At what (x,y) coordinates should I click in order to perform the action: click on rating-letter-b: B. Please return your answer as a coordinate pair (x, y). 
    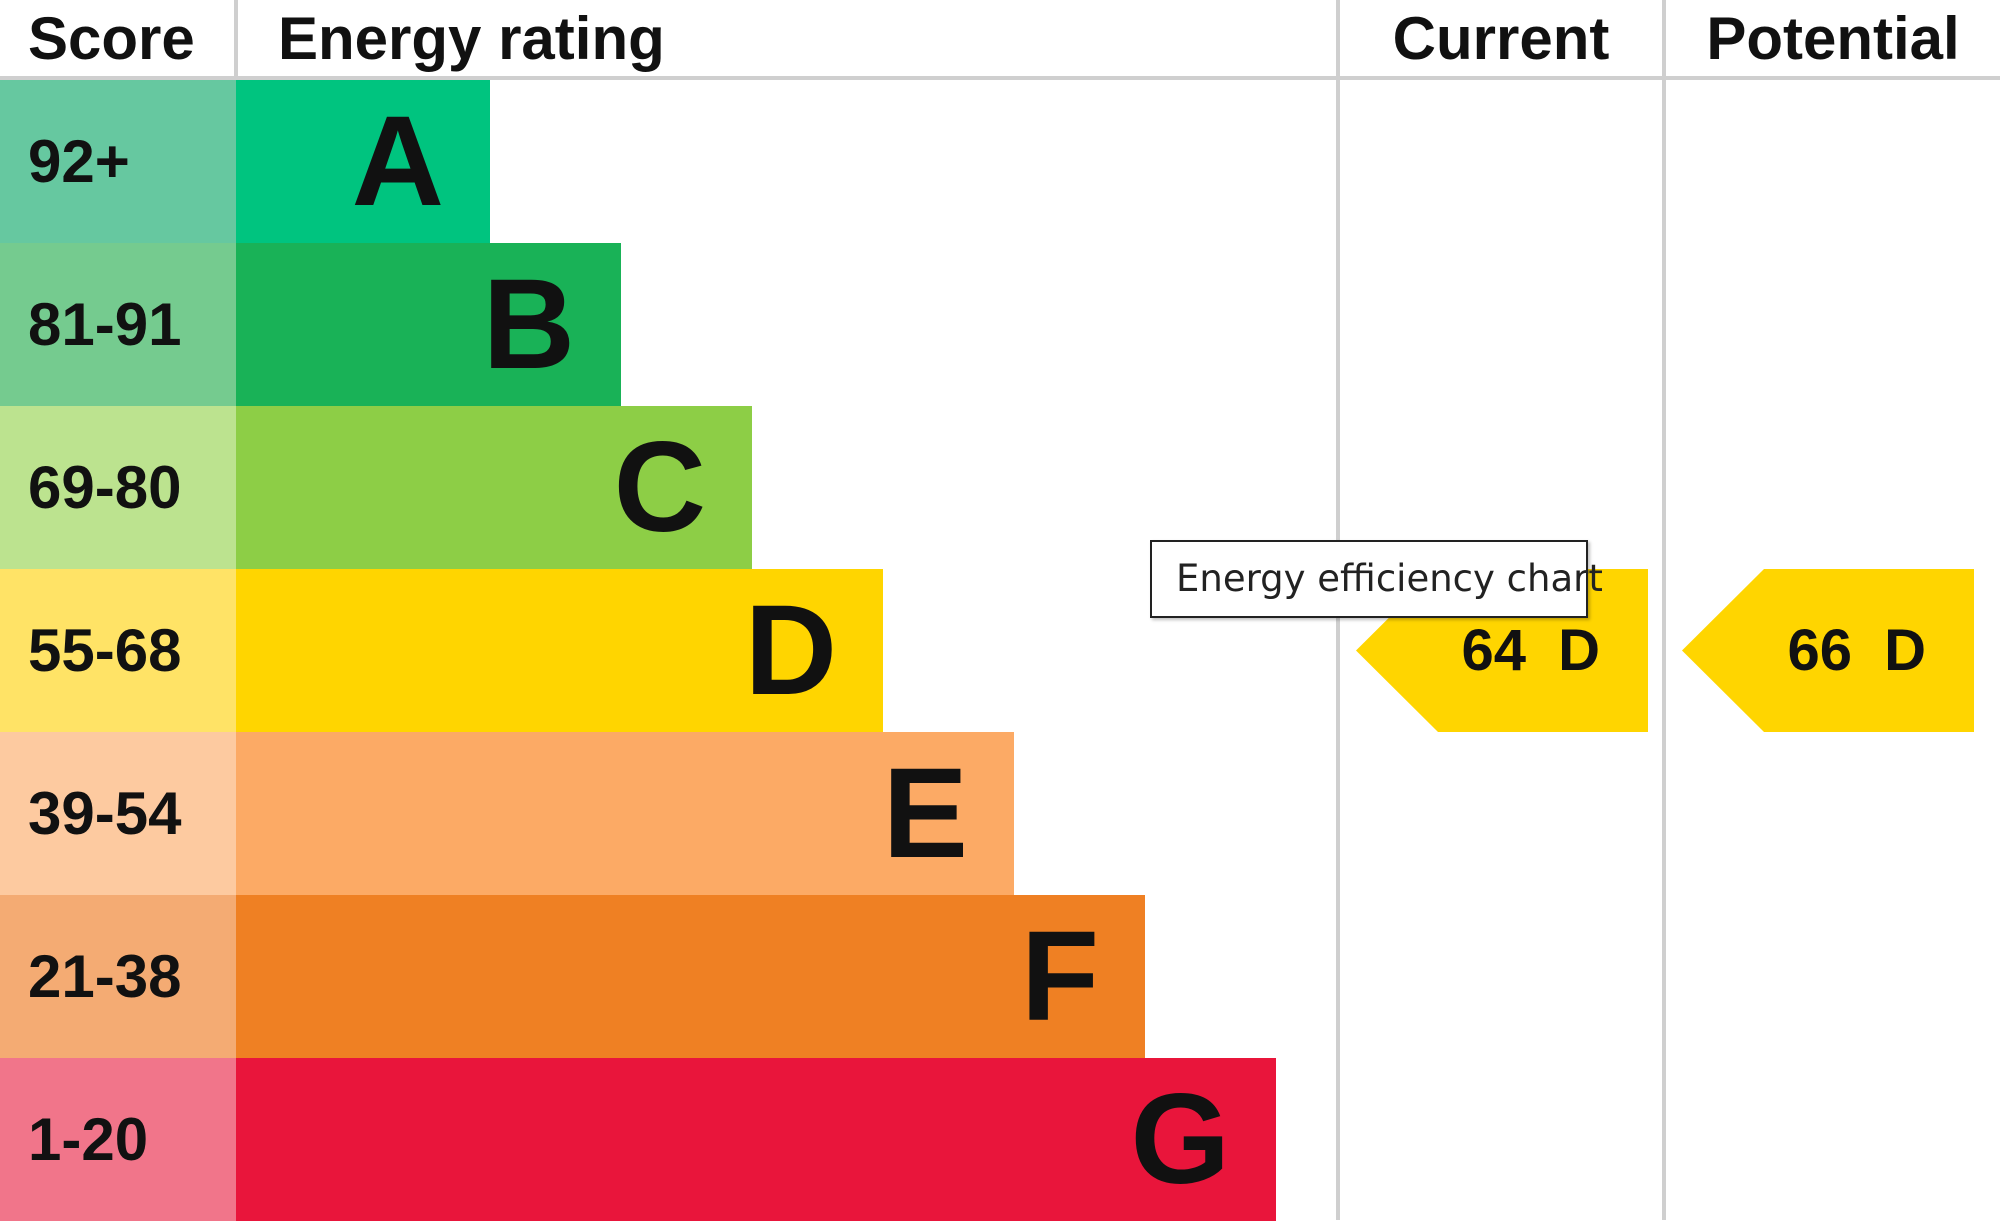
    Looking at the image, I should click on (528, 324).